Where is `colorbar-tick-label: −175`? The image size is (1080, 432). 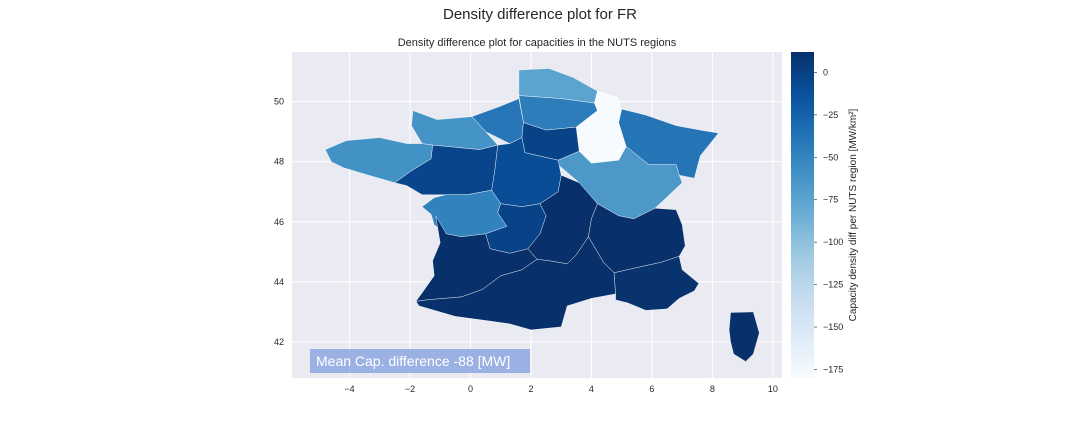
colorbar-tick-label: −175 is located at coordinates (833, 370).